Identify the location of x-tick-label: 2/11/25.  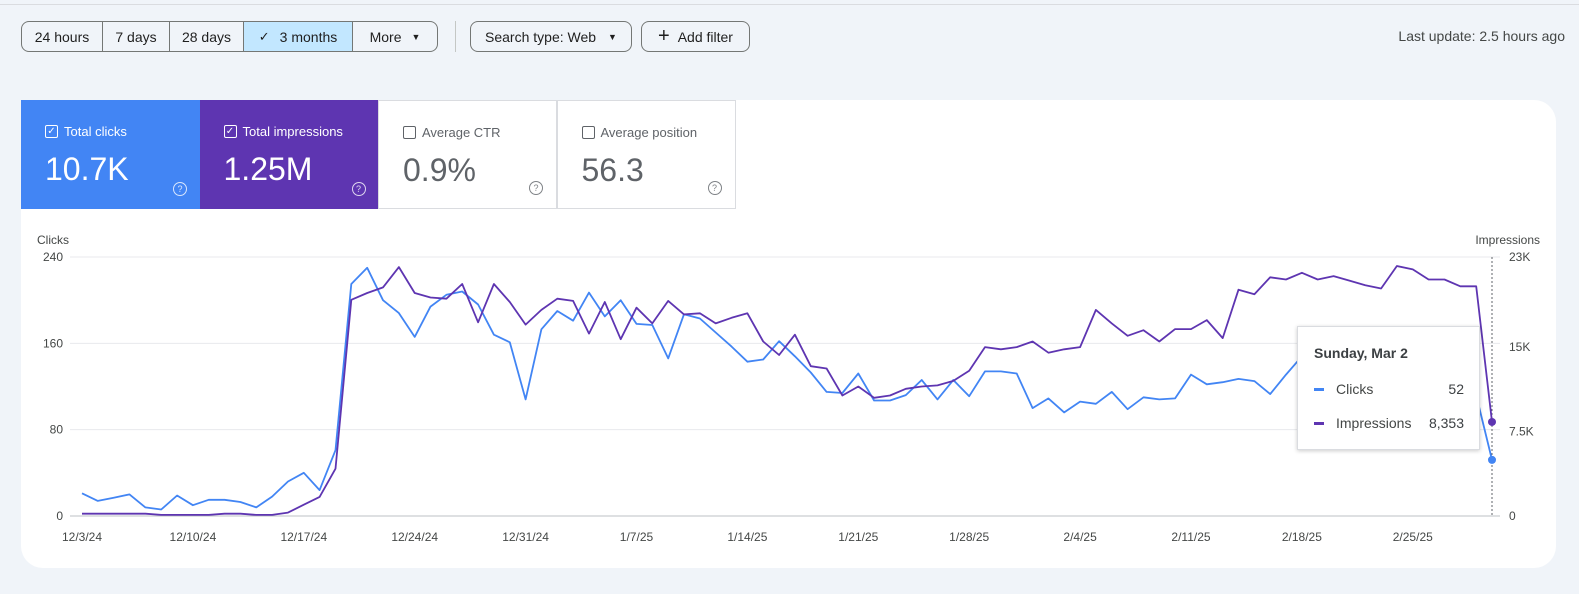
(1190, 537).